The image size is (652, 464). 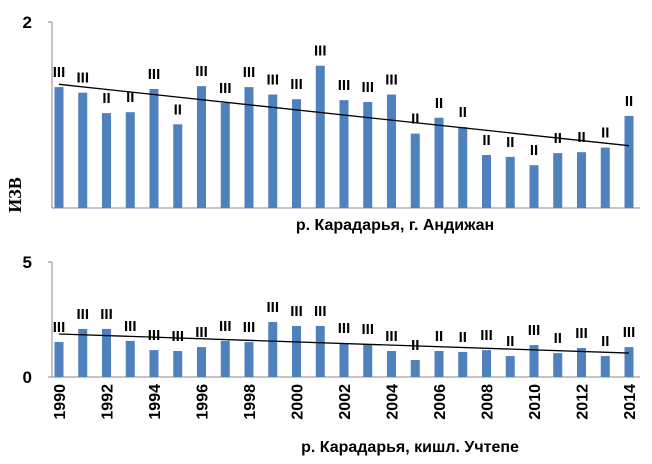 I want to click on x-tick-label: 1996, so click(x=203, y=402).